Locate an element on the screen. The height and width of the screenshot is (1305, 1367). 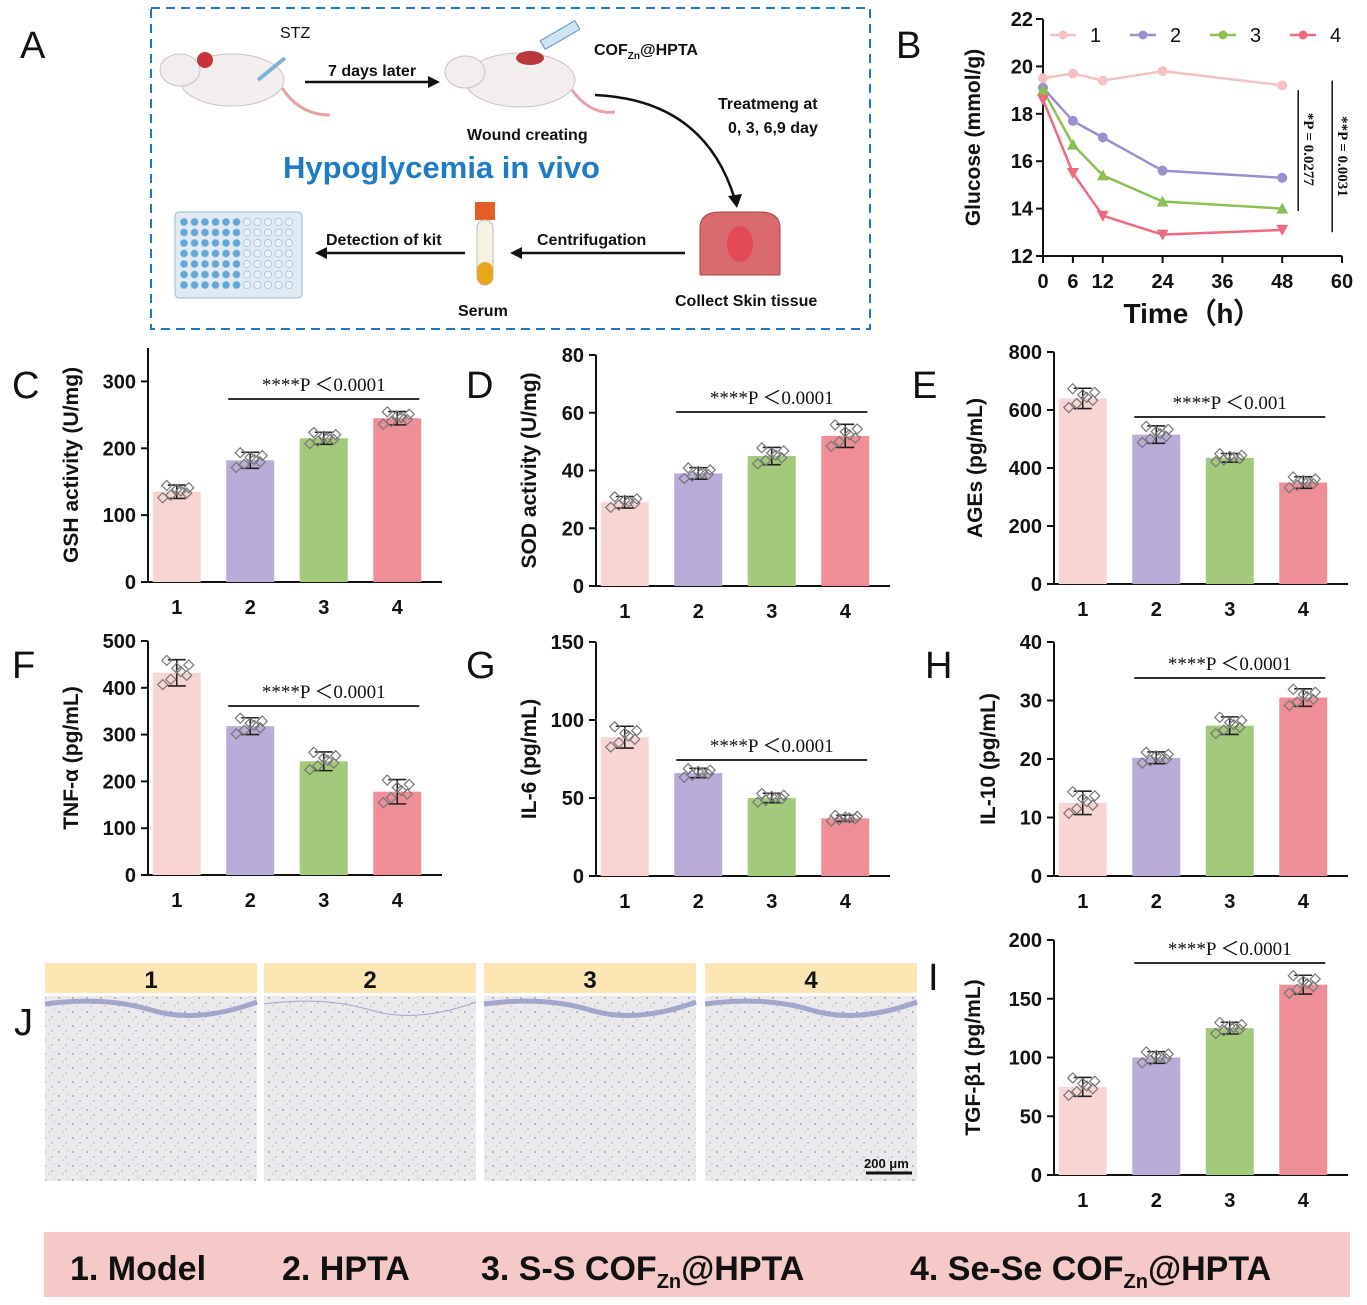
x-tick-label: 48 is located at coordinates (1282, 282).